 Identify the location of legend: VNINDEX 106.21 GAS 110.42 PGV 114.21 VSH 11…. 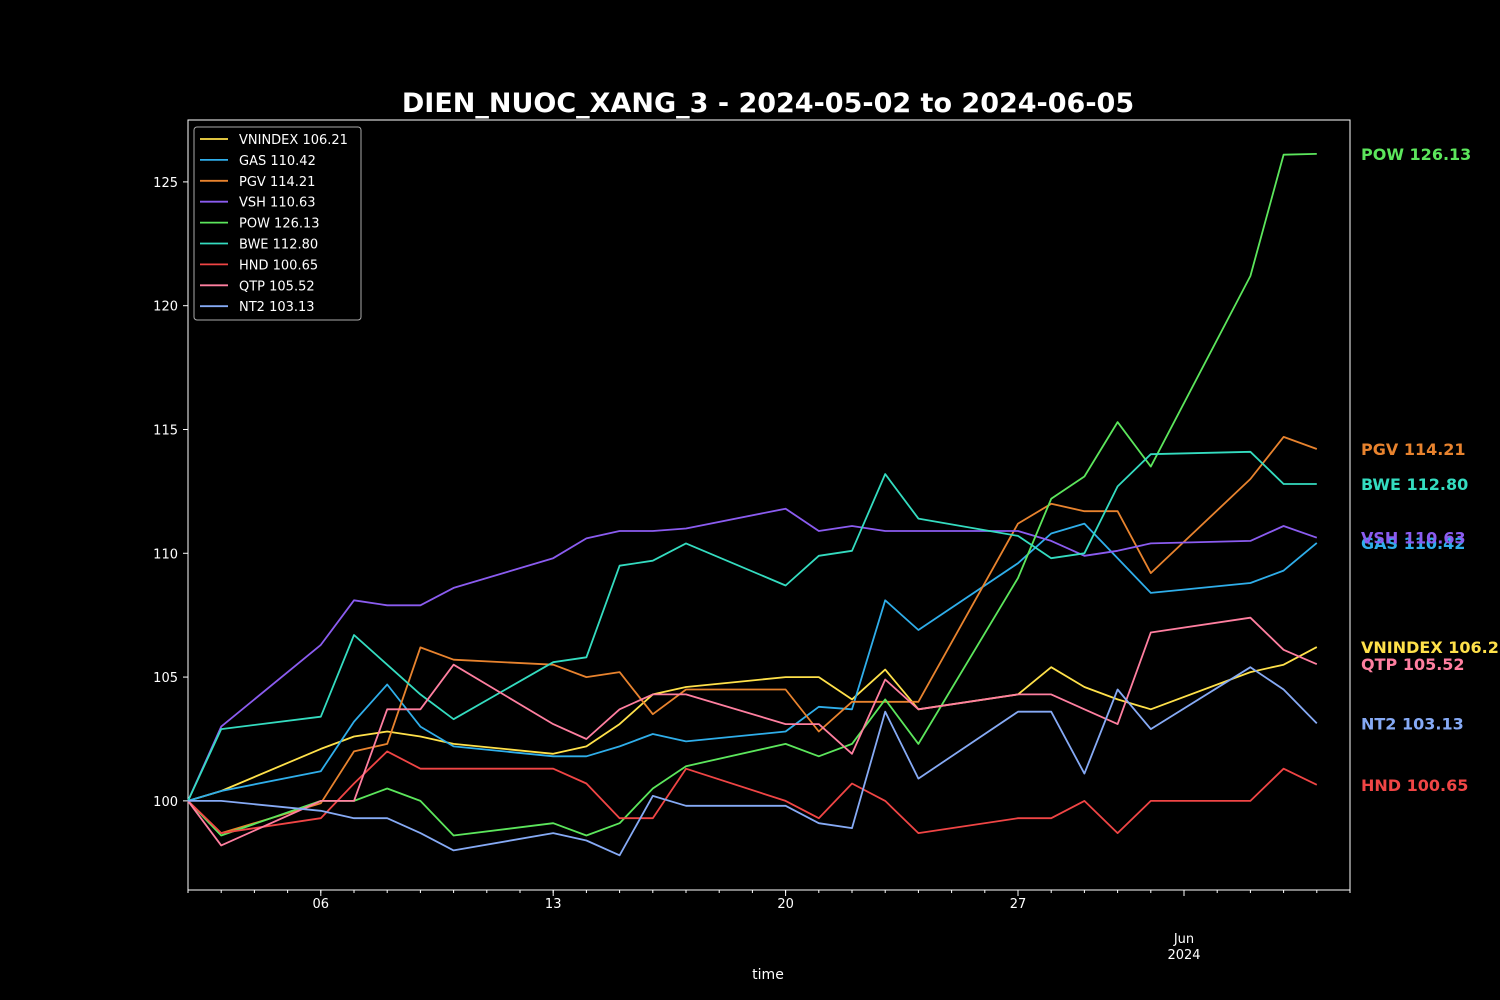
(277, 223).